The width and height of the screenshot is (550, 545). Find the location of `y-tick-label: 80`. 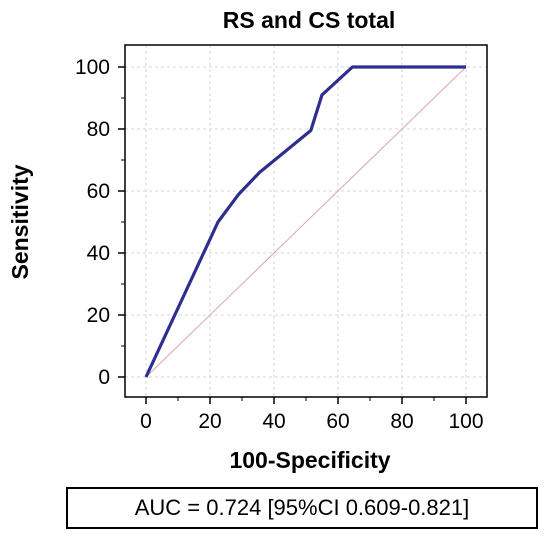

y-tick-label: 80 is located at coordinates (98, 129).